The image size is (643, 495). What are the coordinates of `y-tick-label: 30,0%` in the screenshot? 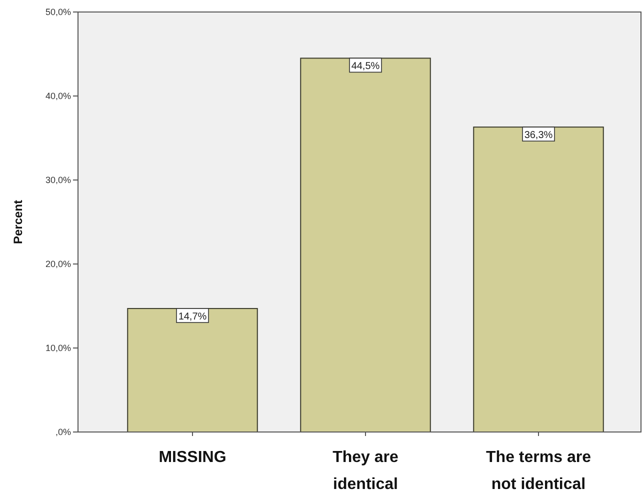 It's located at (58, 180).